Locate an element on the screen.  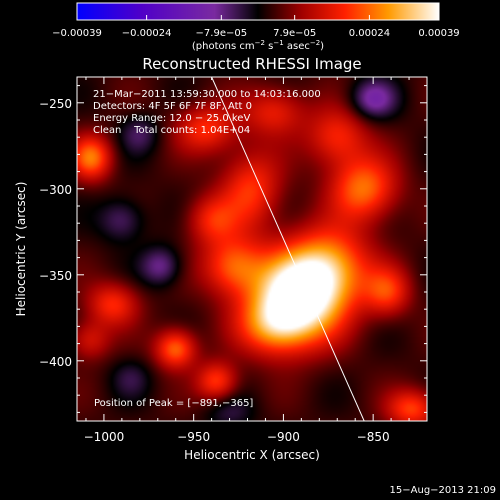
annotation-time-range: 21−Mar−2011 13:59:30.000 to 14:03:16.000 is located at coordinates (207, 94).